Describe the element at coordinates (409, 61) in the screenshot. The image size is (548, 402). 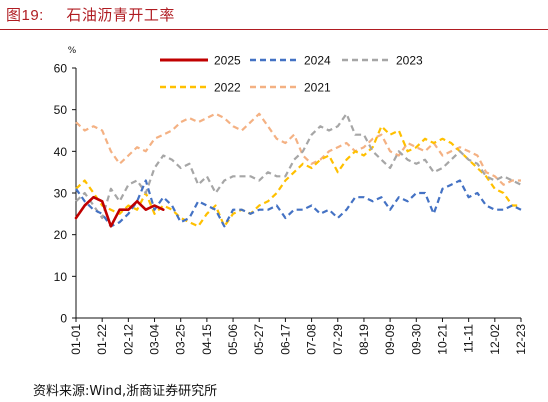
I see `legend-label-2023: 2023` at that location.